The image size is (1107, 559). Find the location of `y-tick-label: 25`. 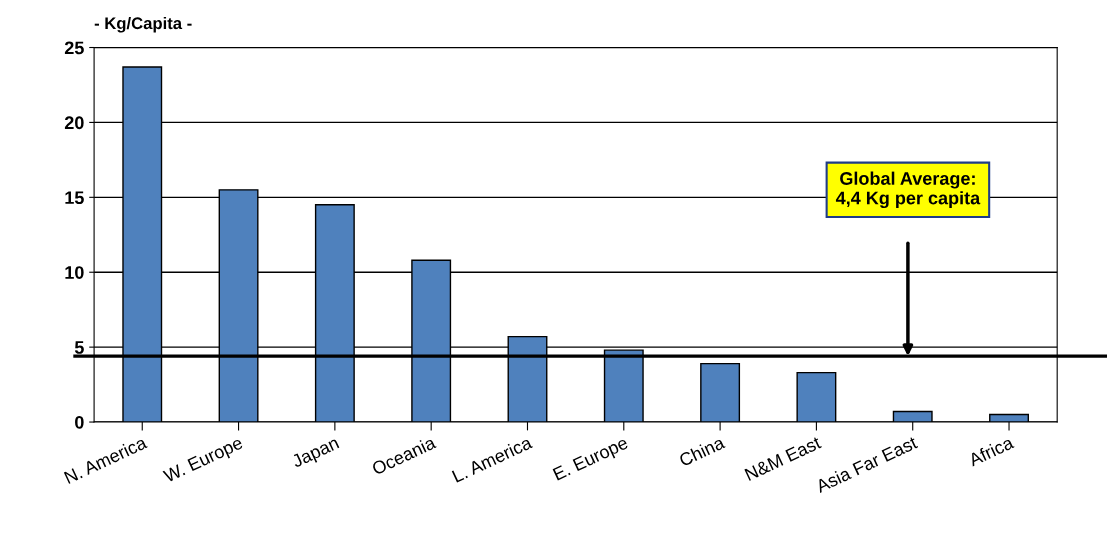

y-tick-label: 25 is located at coordinates (74, 48).